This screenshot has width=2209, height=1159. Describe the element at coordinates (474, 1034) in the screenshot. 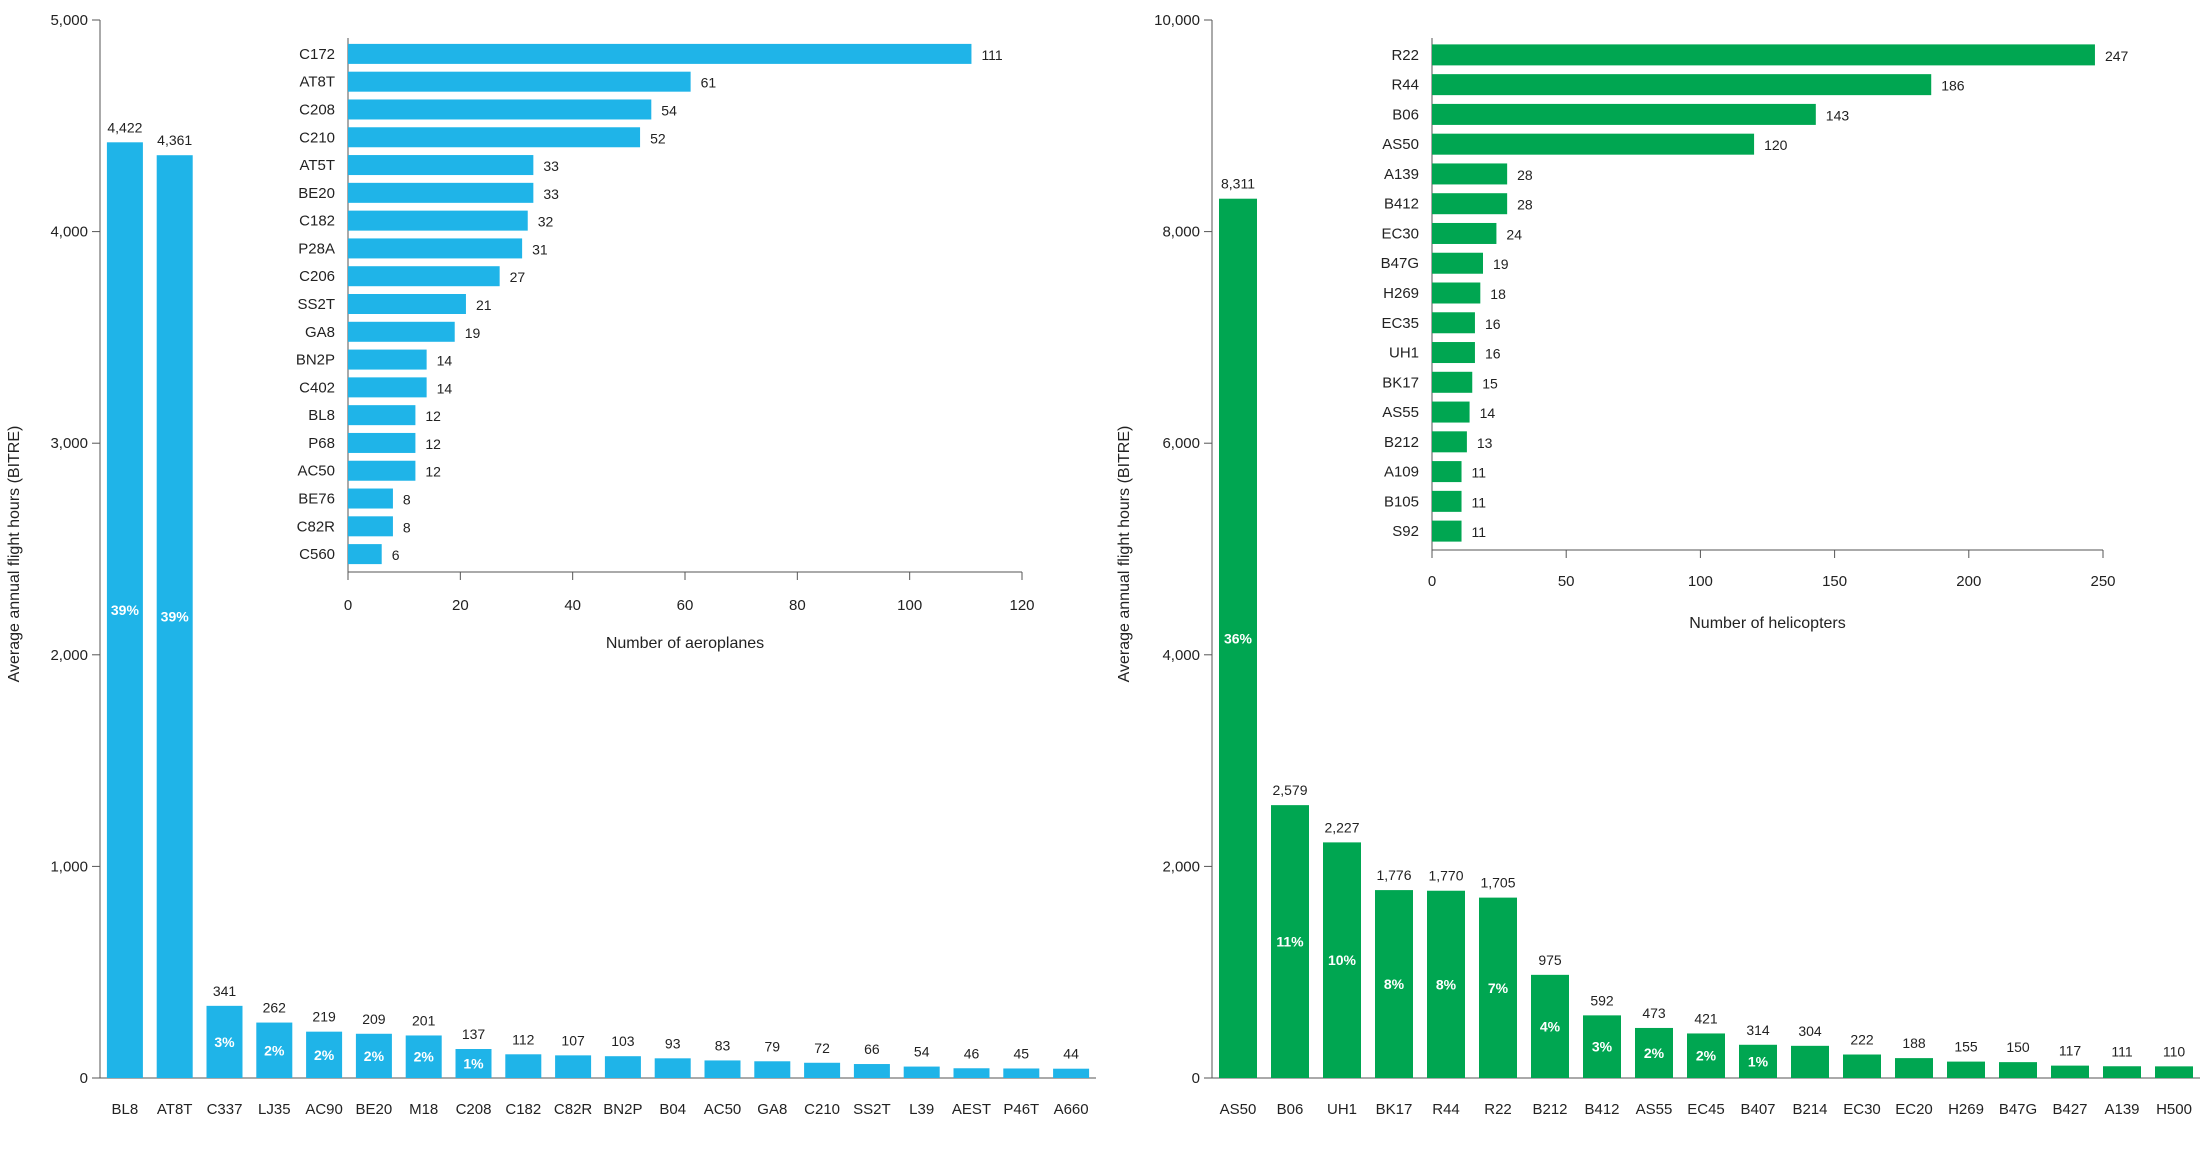

I see `chart1-bar-value-label: 137` at that location.